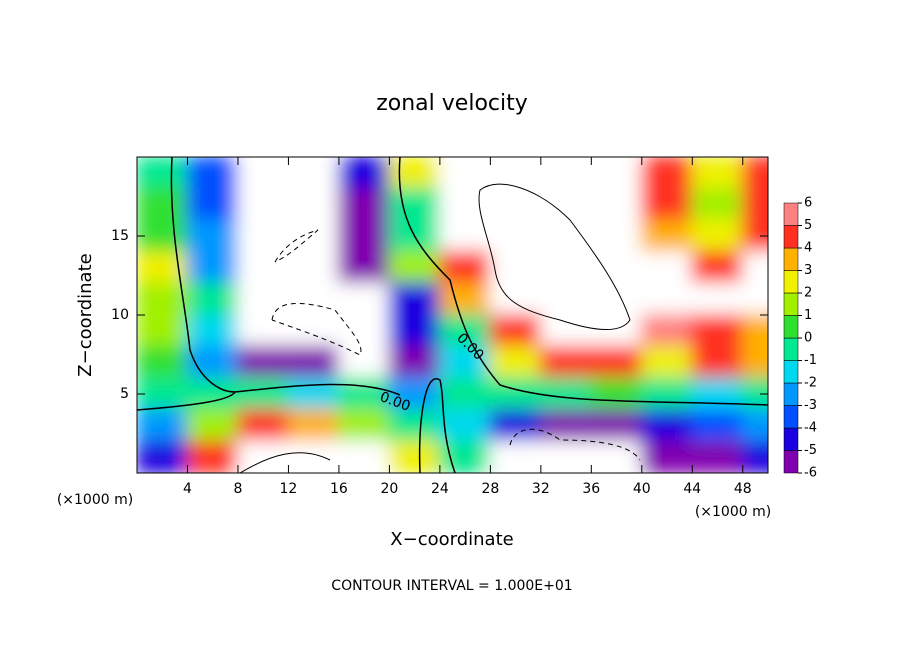  What do you see at coordinates (808, 270) in the screenshot?
I see `colorbar-label: 3` at bounding box center [808, 270].